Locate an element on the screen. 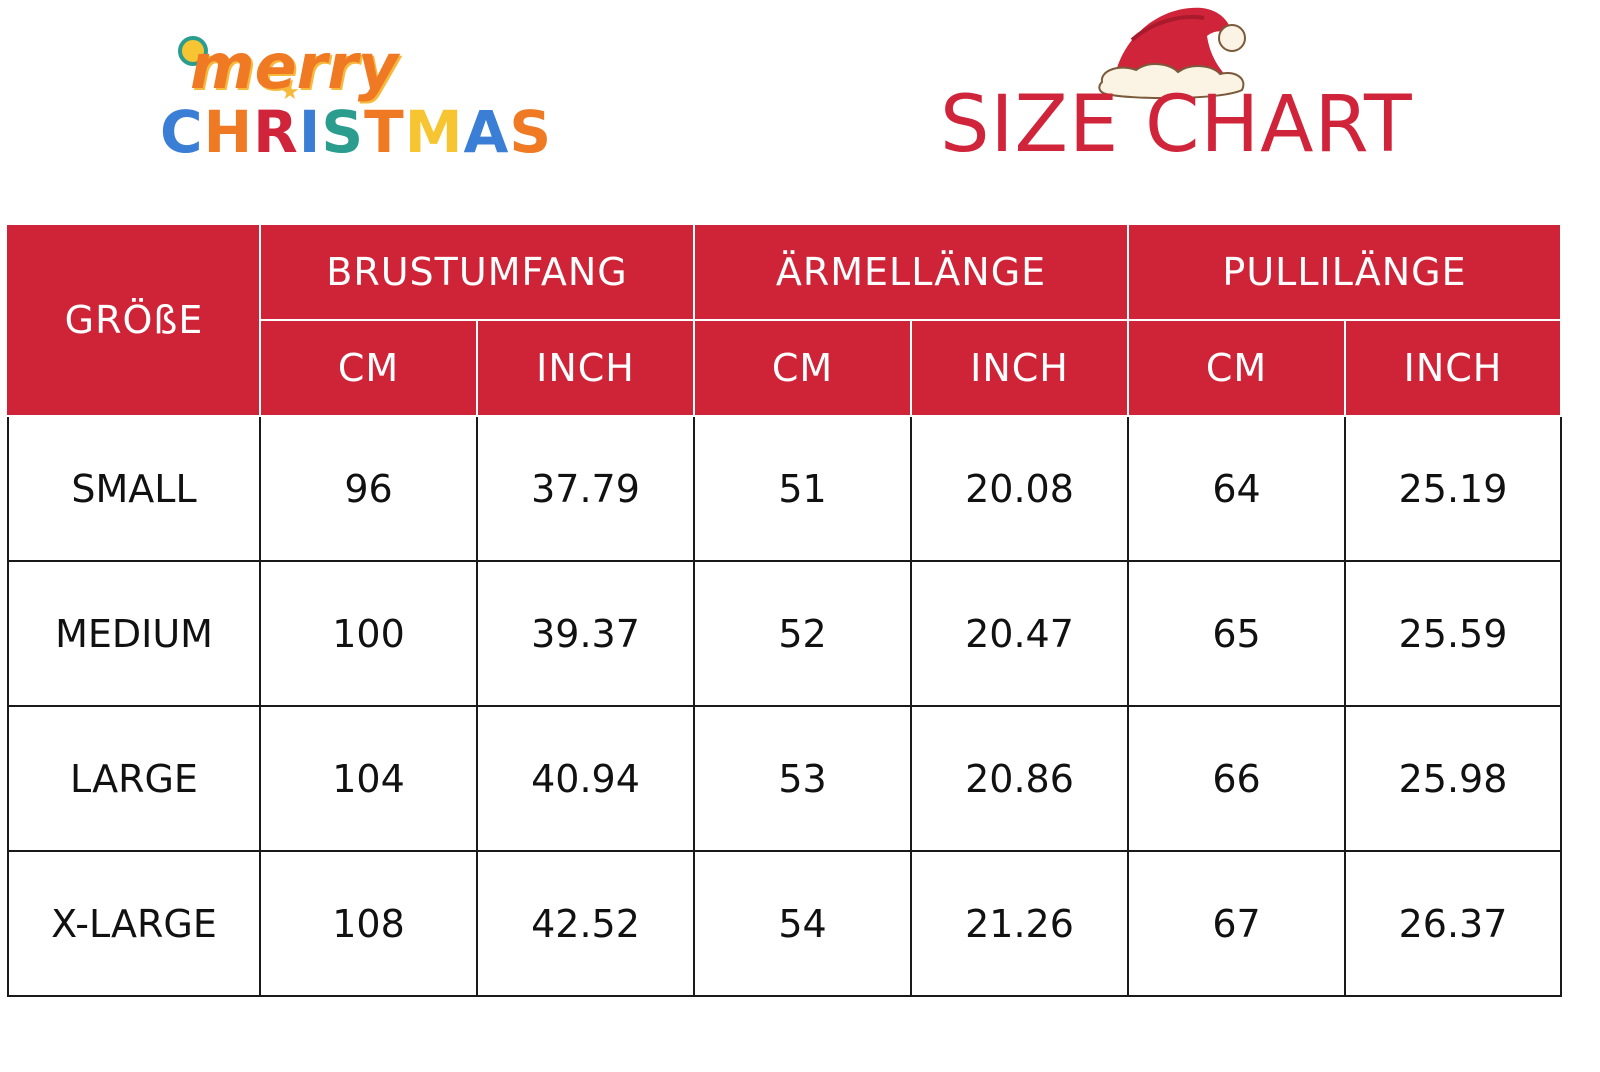  size-column-header: GRÖßE is located at coordinates (134, 320).